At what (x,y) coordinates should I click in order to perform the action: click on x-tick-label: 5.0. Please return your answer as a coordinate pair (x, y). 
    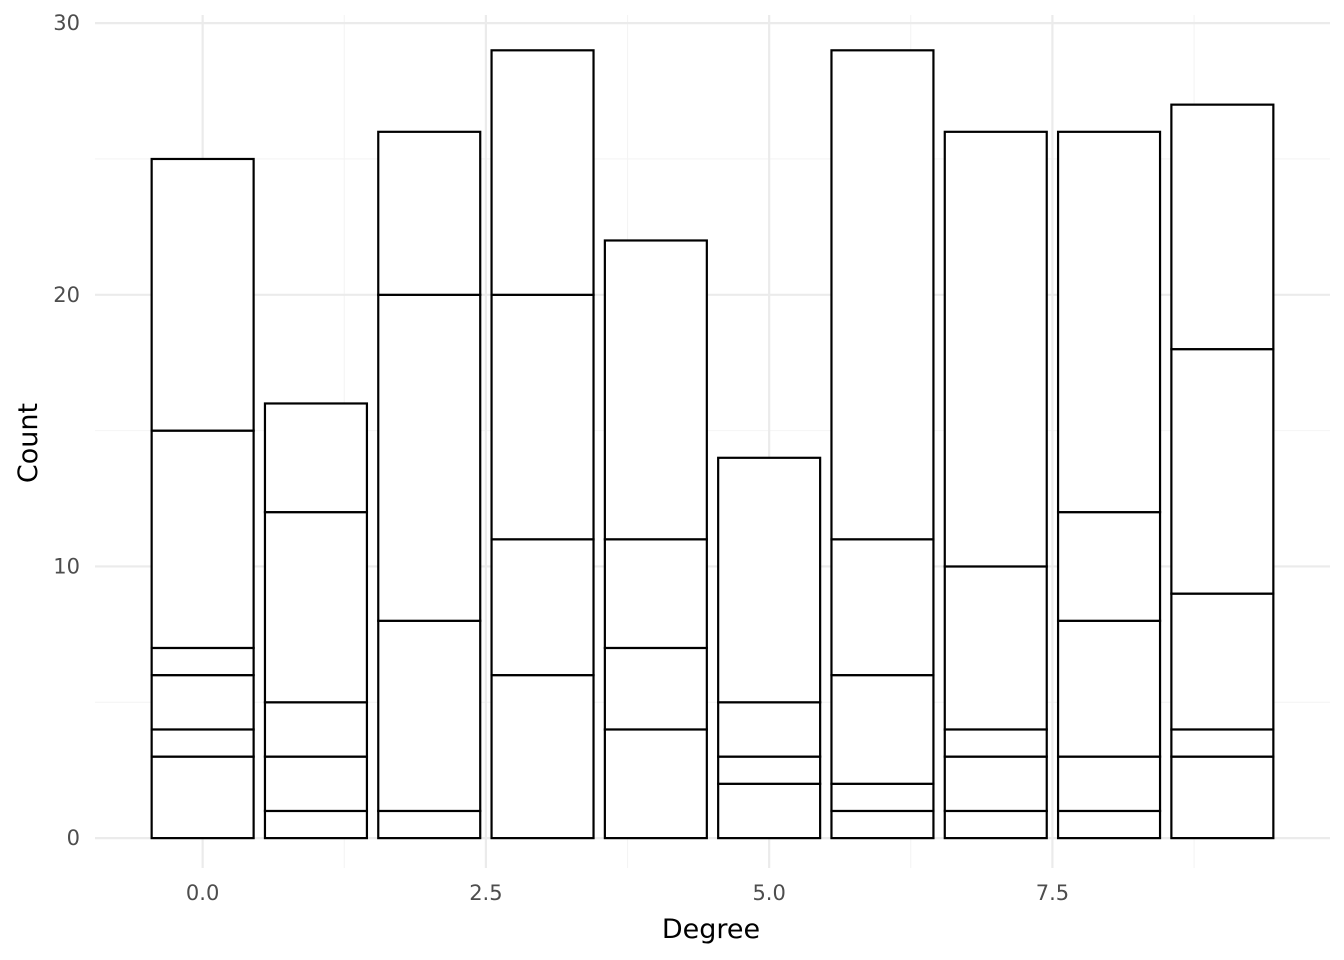
    Looking at the image, I should click on (768, 893).